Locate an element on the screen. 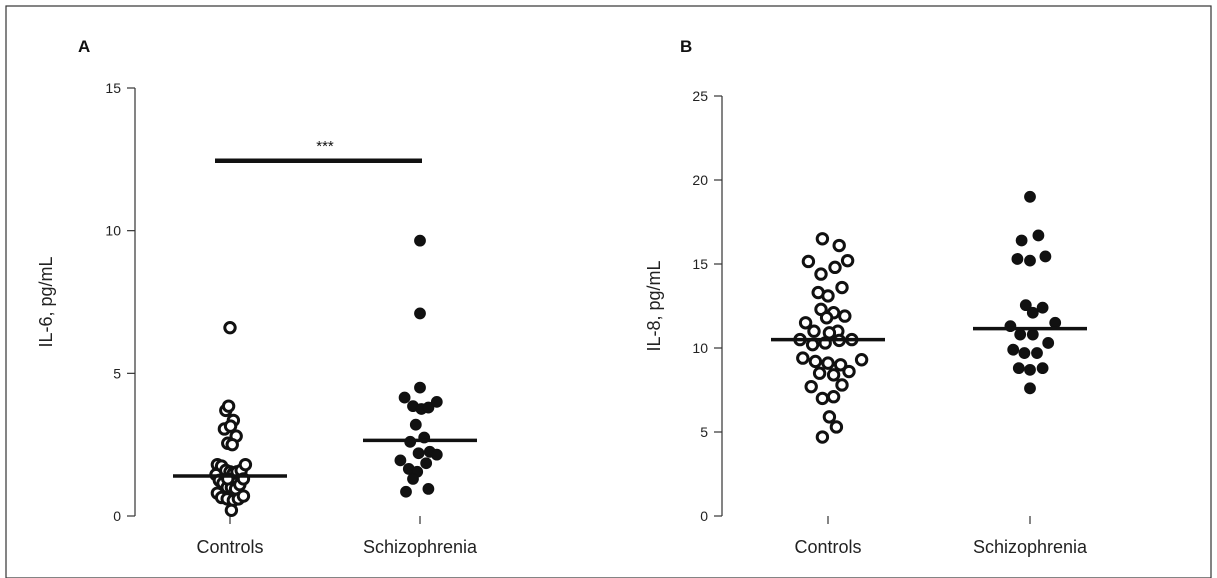  y-tick-label: 25 is located at coordinates (700, 96).